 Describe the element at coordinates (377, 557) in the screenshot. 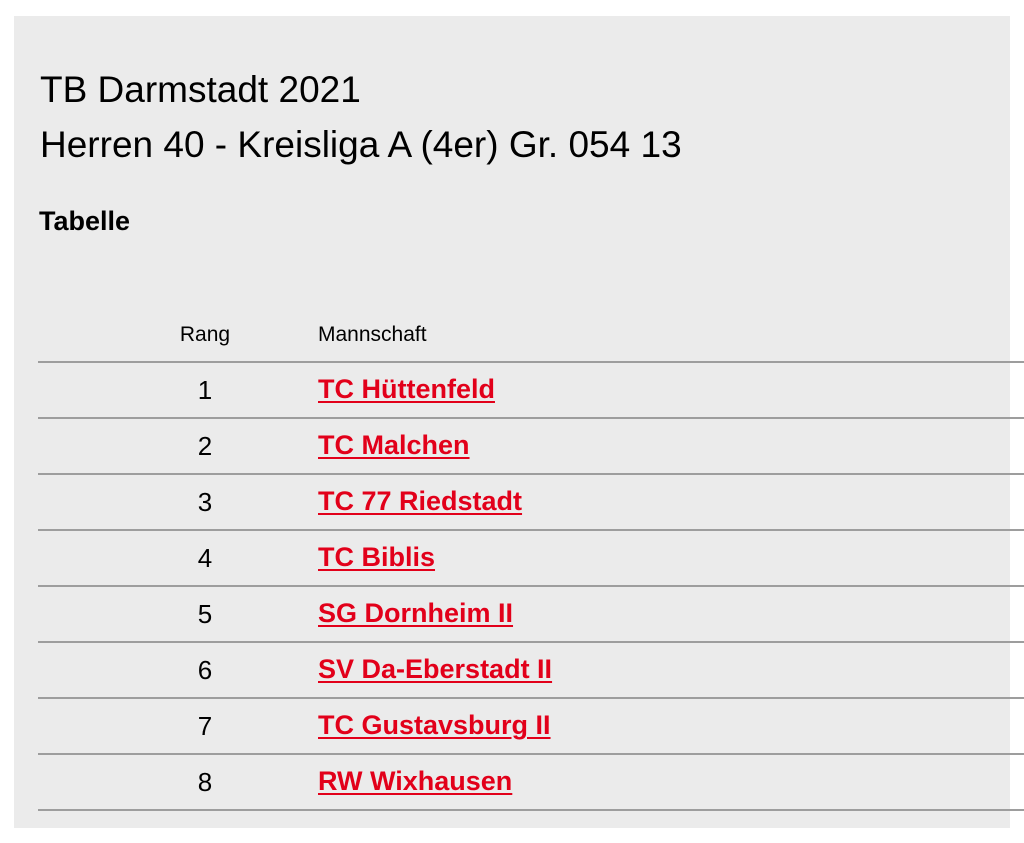

I see `team-link: TC Biblis` at that location.